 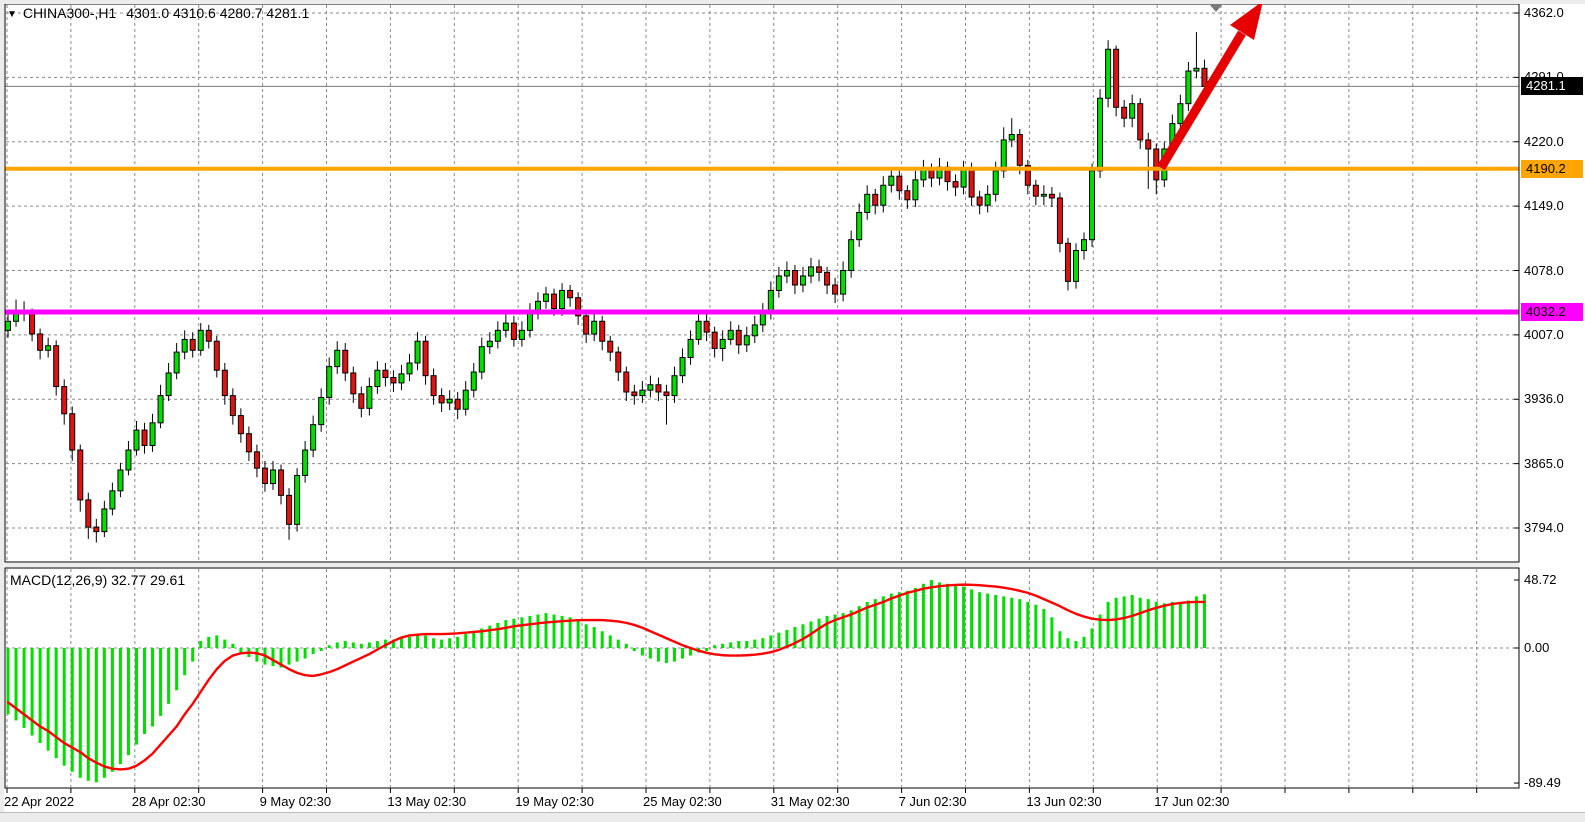 I want to click on macd-tick-label: -89.49, so click(x=1542, y=783).